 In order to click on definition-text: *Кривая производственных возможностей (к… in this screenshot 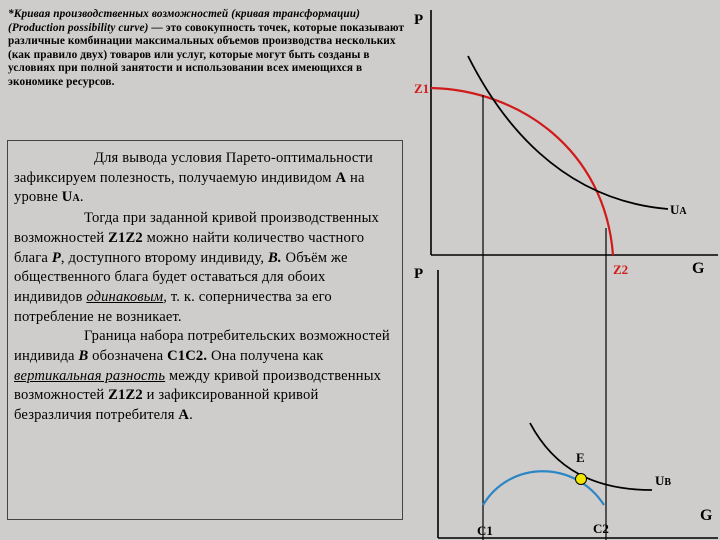, I will do `click(207, 49)`.